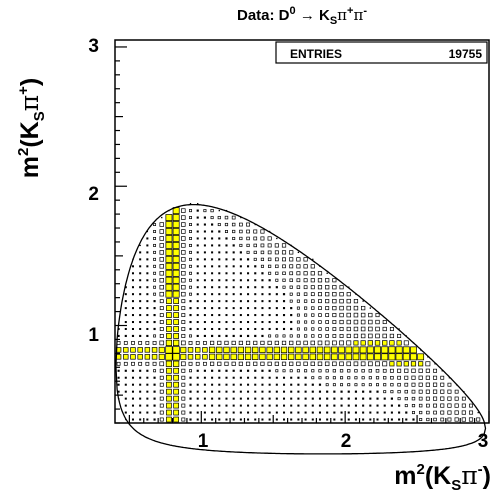 This screenshot has width=497, height=494. Describe the element at coordinates (31, 128) in the screenshot. I see `y-axis-label: m2(KSπ+)` at that location.